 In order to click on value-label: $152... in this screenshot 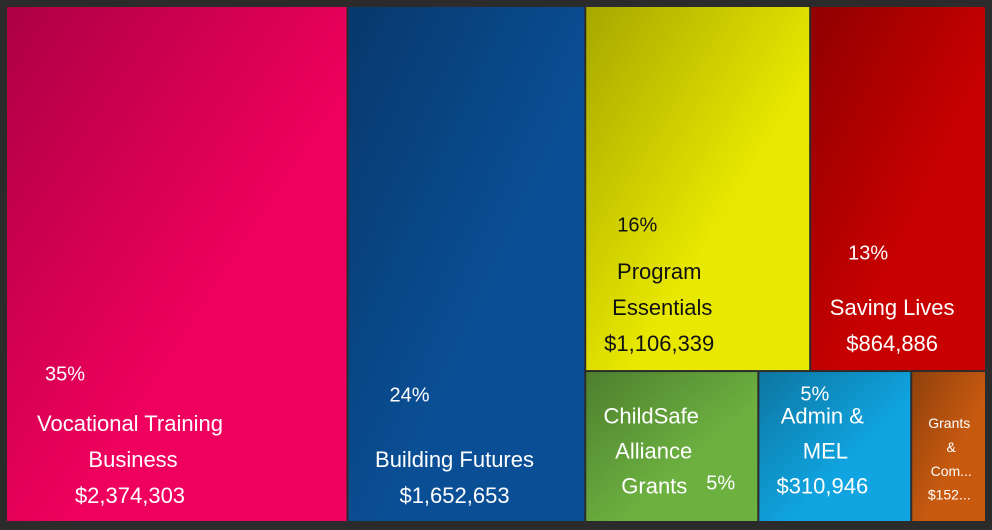, I will do `click(949, 495)`.